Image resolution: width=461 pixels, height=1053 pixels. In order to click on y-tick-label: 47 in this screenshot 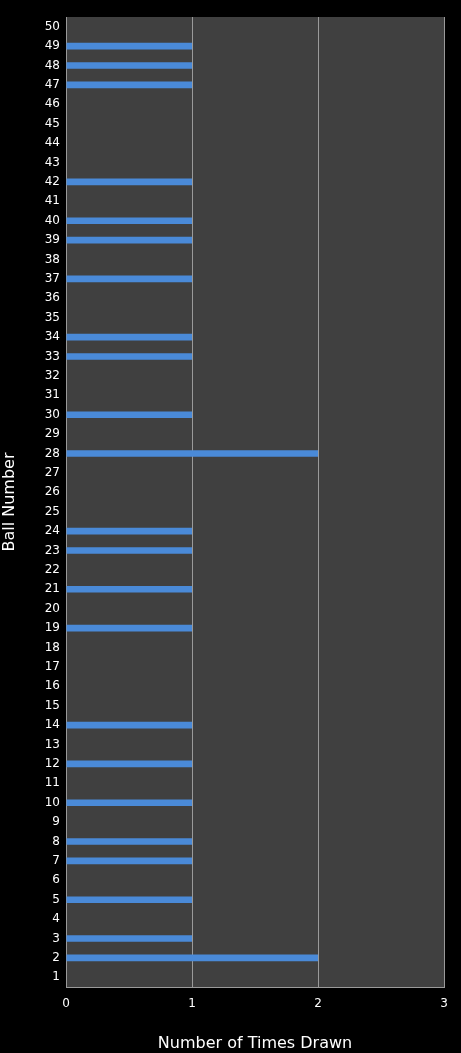, I will do `click(52, 84)`.